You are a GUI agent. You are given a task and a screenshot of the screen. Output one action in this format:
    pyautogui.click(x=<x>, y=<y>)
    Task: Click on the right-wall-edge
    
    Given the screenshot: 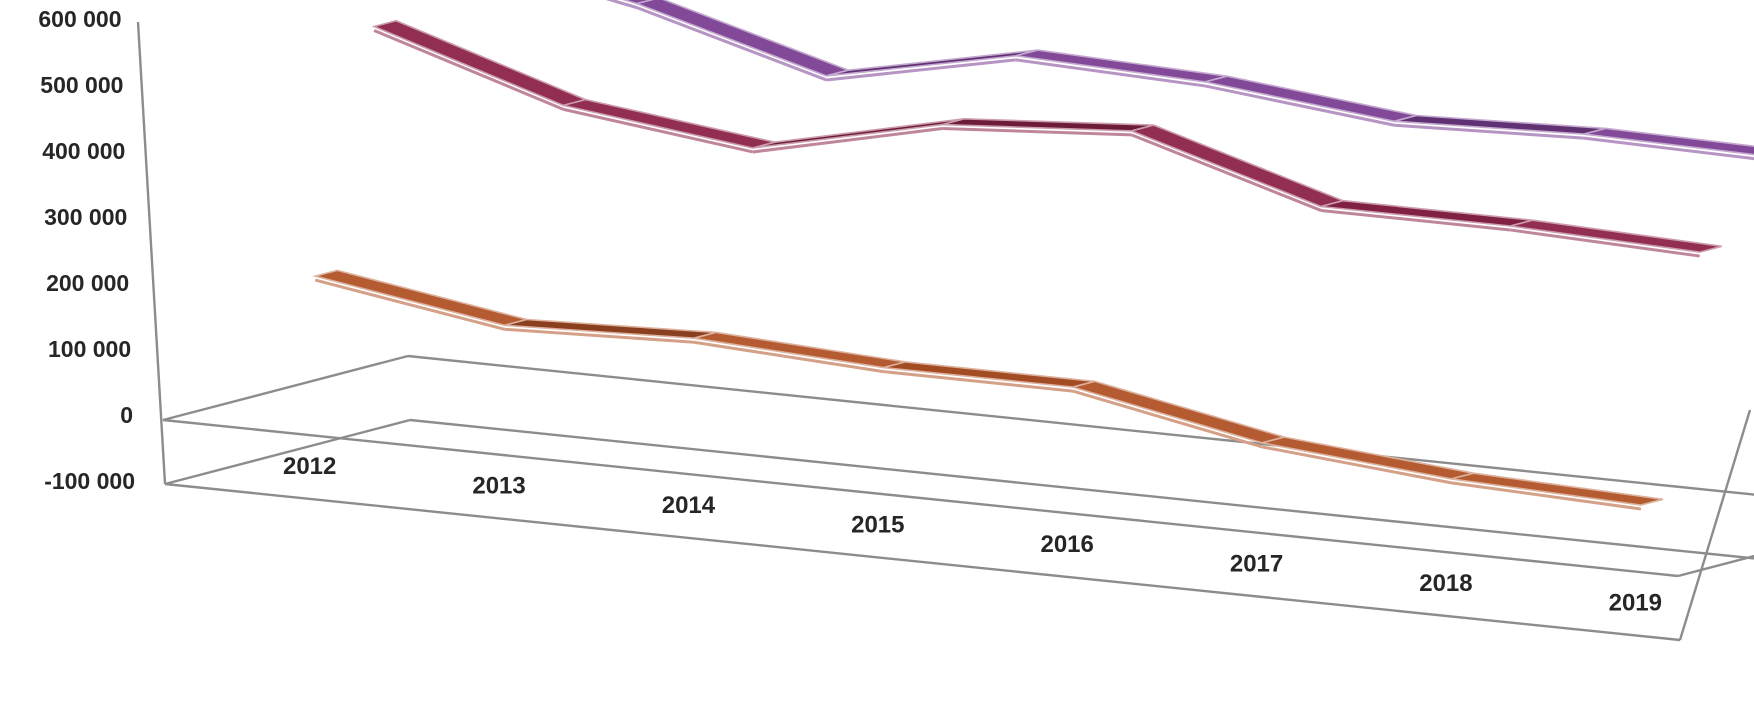 What is the action you would take?
    pyautogui.click(x=1715, y=525)
    